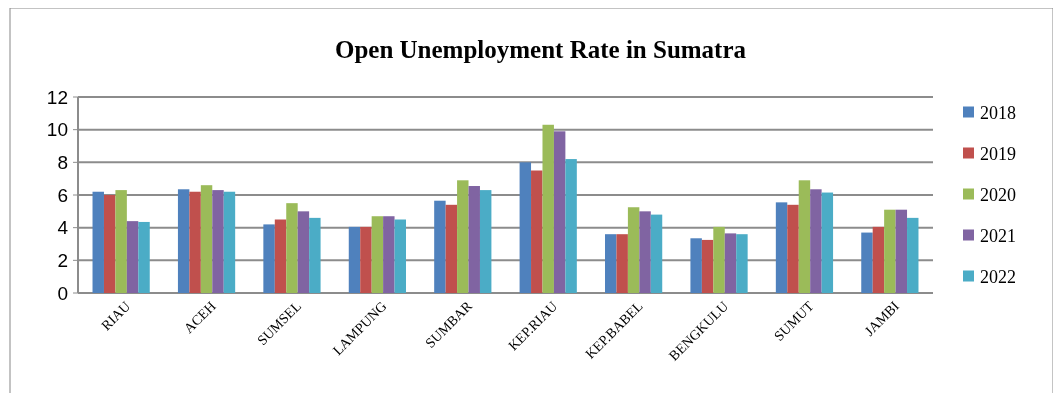  Describe the element at coordinates (57, 97) in the screenshot. I see `y-tick-label: 12` at that location.